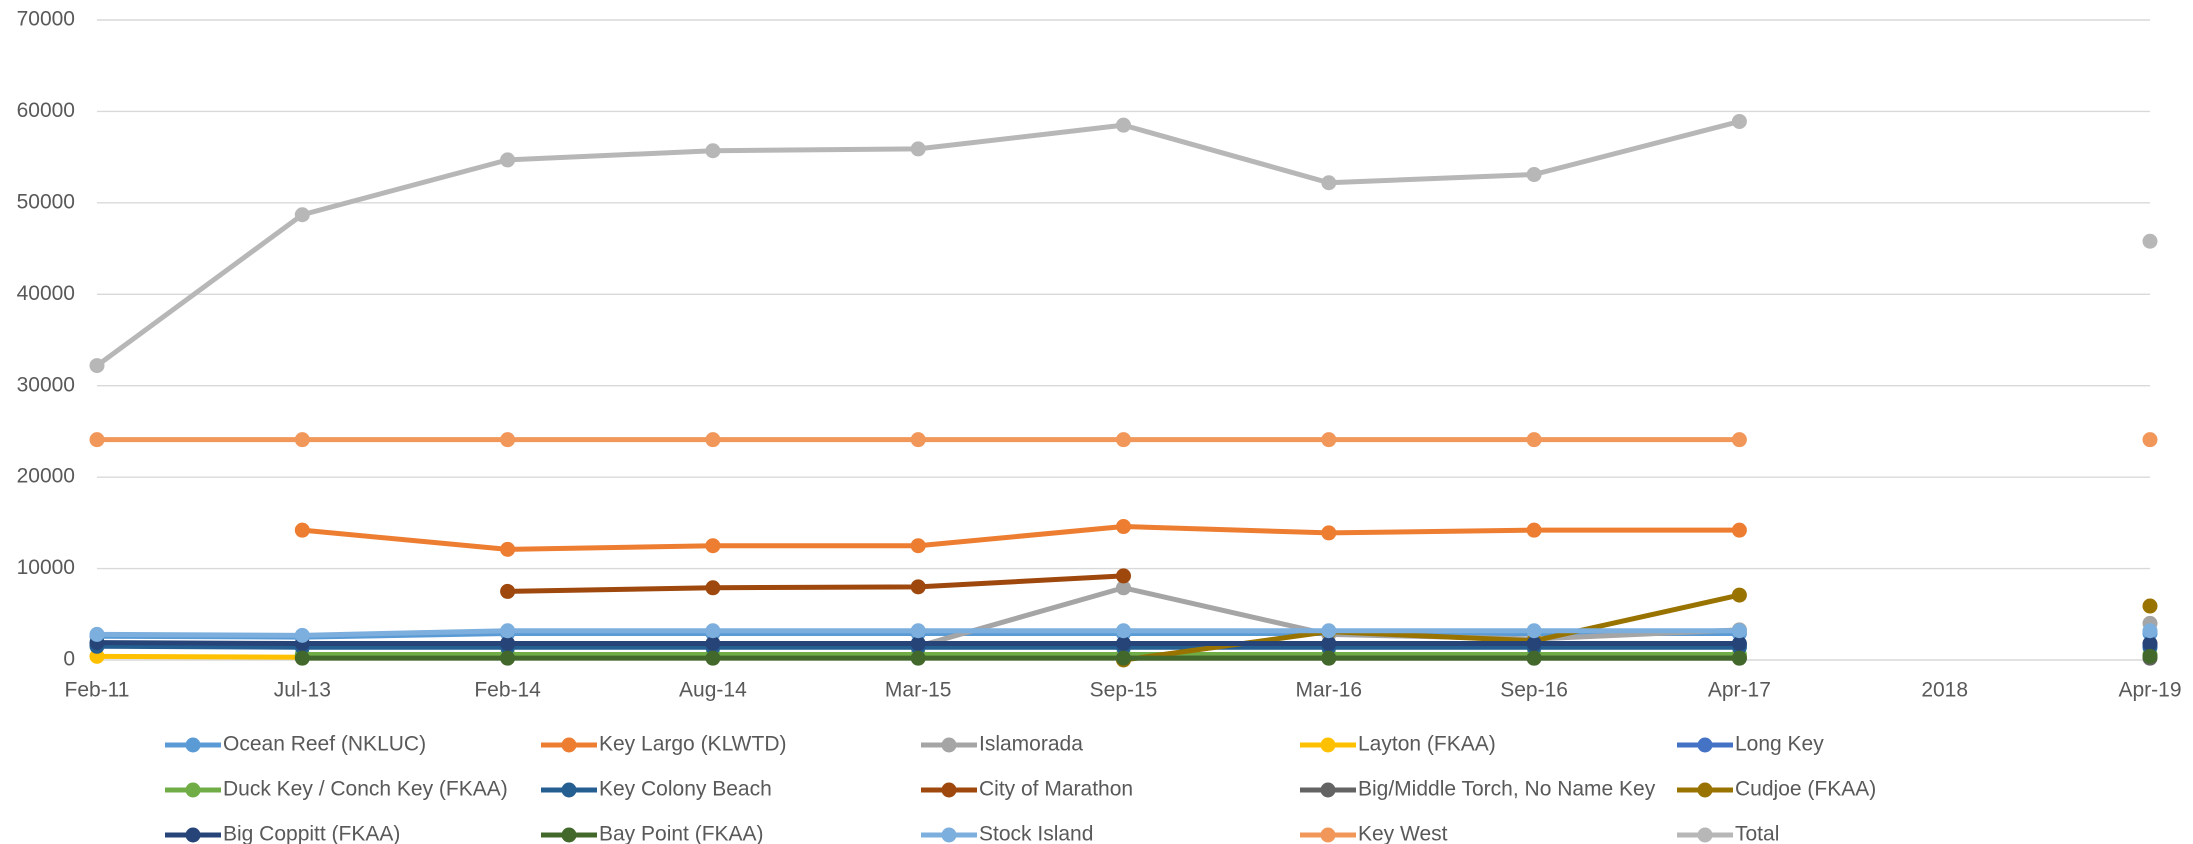 The width and height of the screenshot is (2193, 844). What do you see at coordinates (1031, 744) in the screenshot?
I see `legend-label: Islamorada` at bounding box center [1031, 744].